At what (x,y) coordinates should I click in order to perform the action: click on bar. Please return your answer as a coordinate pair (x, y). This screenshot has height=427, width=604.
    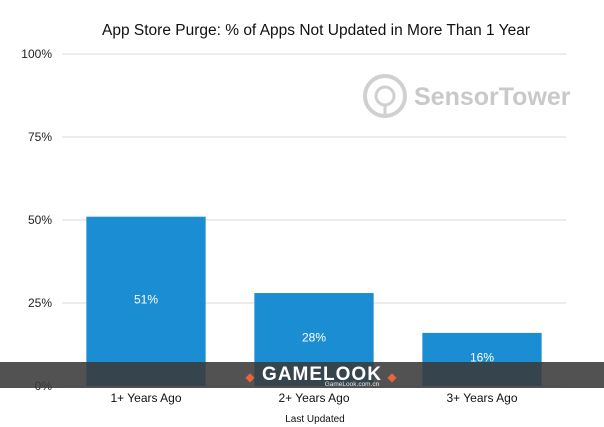
    Looking at the image, I should click on (146, 301).